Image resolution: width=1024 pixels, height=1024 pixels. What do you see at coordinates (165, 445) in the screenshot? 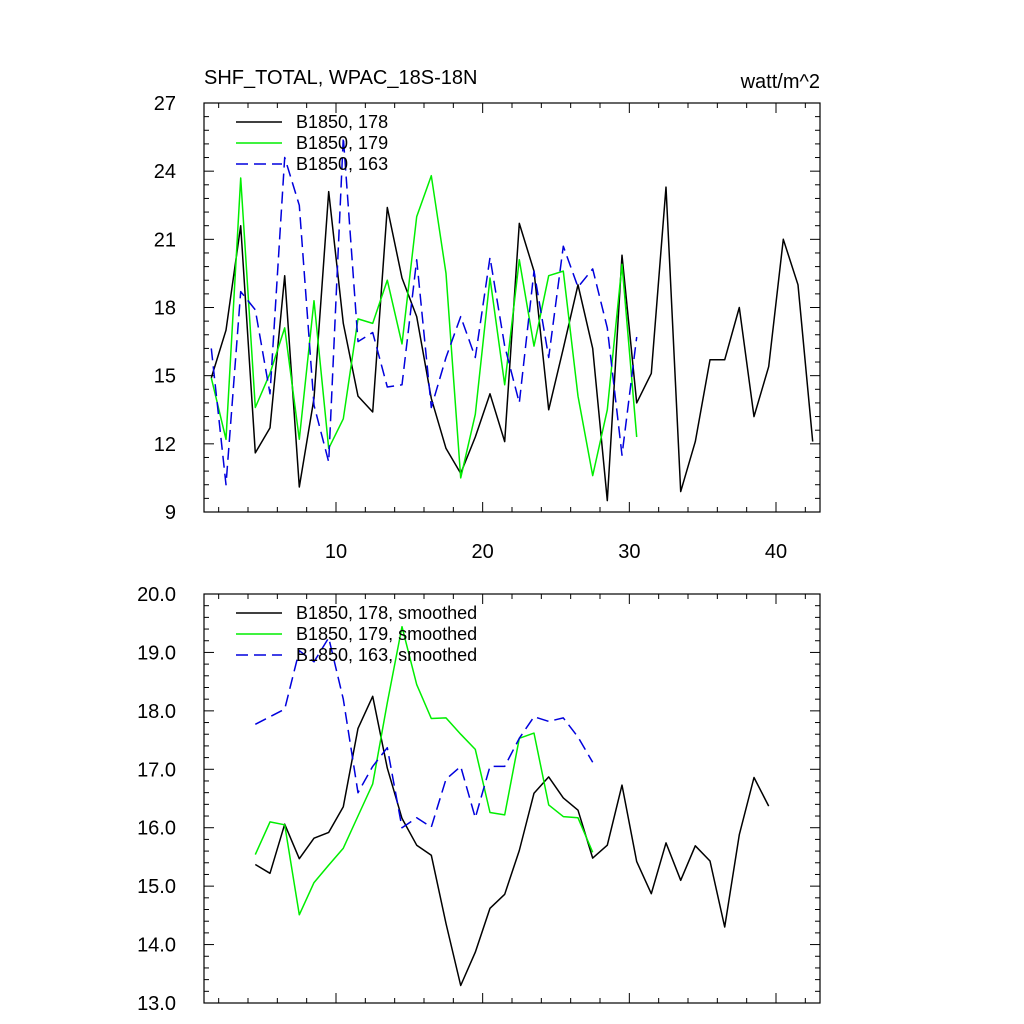
I see `y-tick-label: 12` at bounding box center [165, 445].